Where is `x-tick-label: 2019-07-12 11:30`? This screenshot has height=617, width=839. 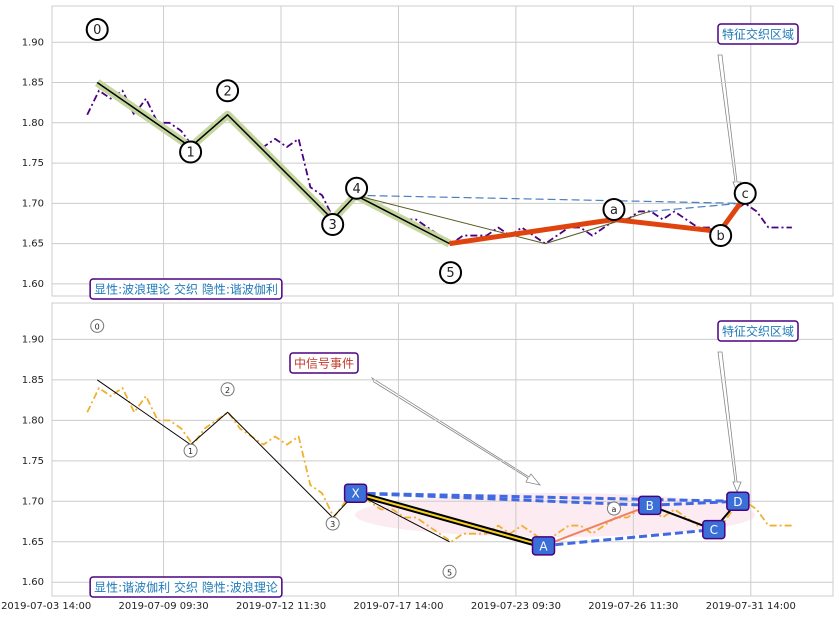 x-tick-label: 2019-07-12 11:30 is located at coordinates (281, 606).